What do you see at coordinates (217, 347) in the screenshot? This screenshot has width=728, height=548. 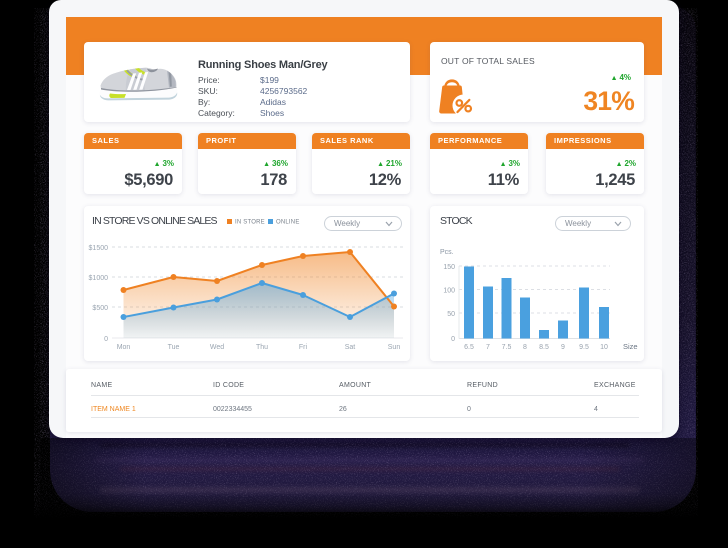 I see `svg-text: Wed` at bounding box center [217, 347].